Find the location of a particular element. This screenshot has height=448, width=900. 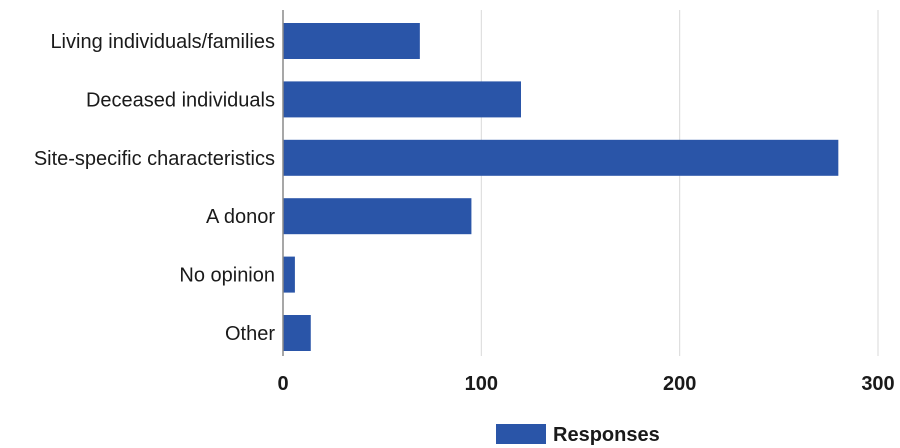

legend: Responses is located at coordinates (578, 435).